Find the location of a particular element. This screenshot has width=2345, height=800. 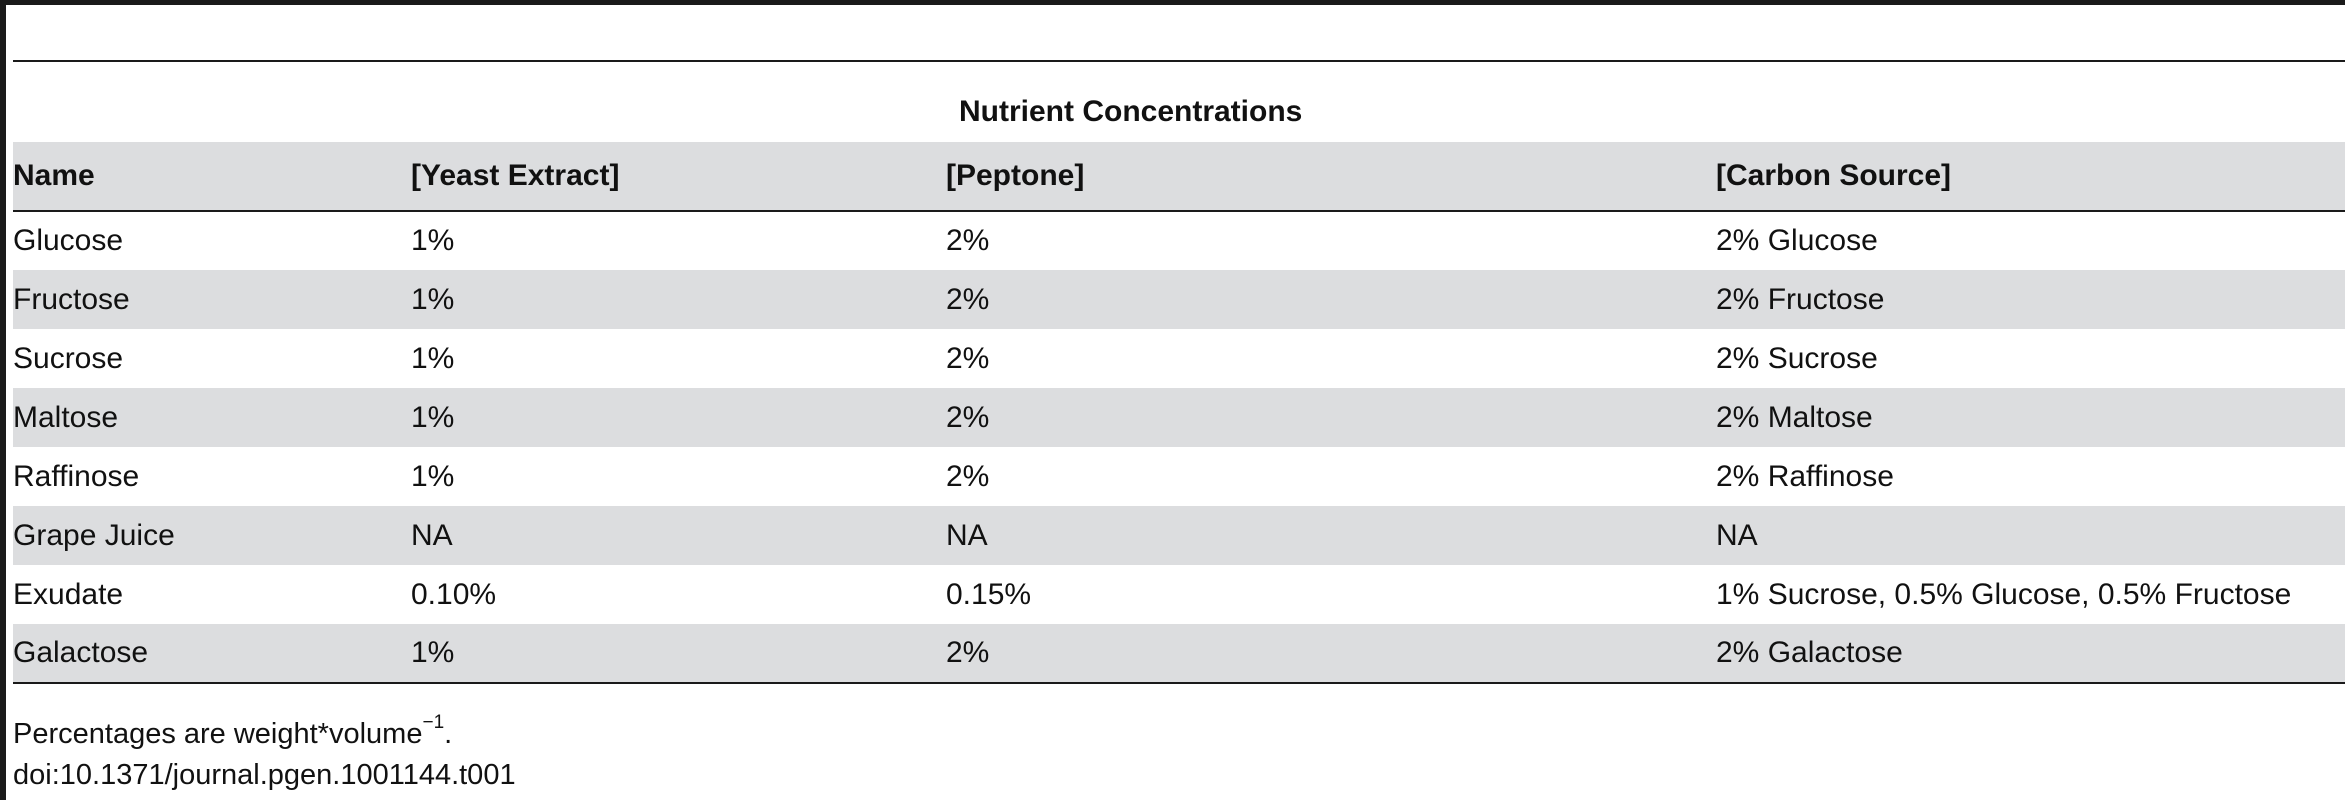

column-header-yeast-extract: [Yeast Extract] is located at coordinates (678, 177).